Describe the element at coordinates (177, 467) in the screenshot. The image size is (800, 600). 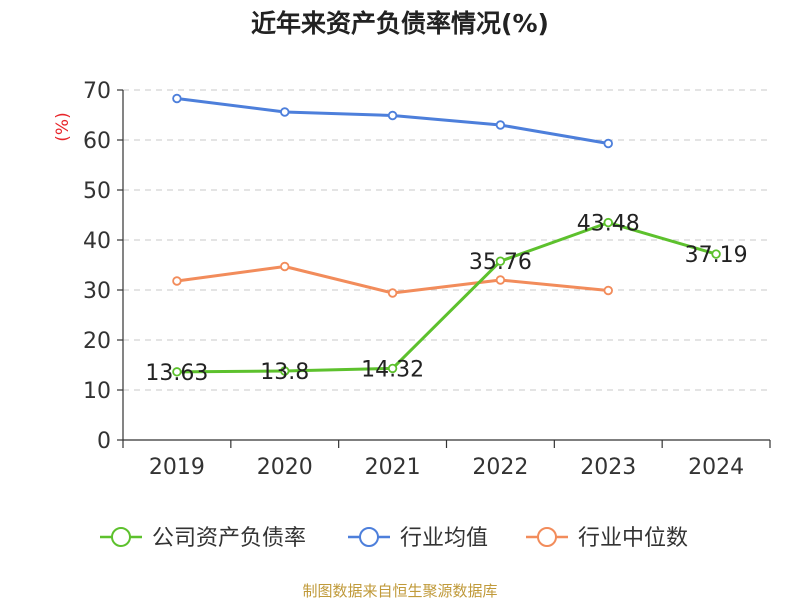
I see `x-tick-label: 2019` at that location.